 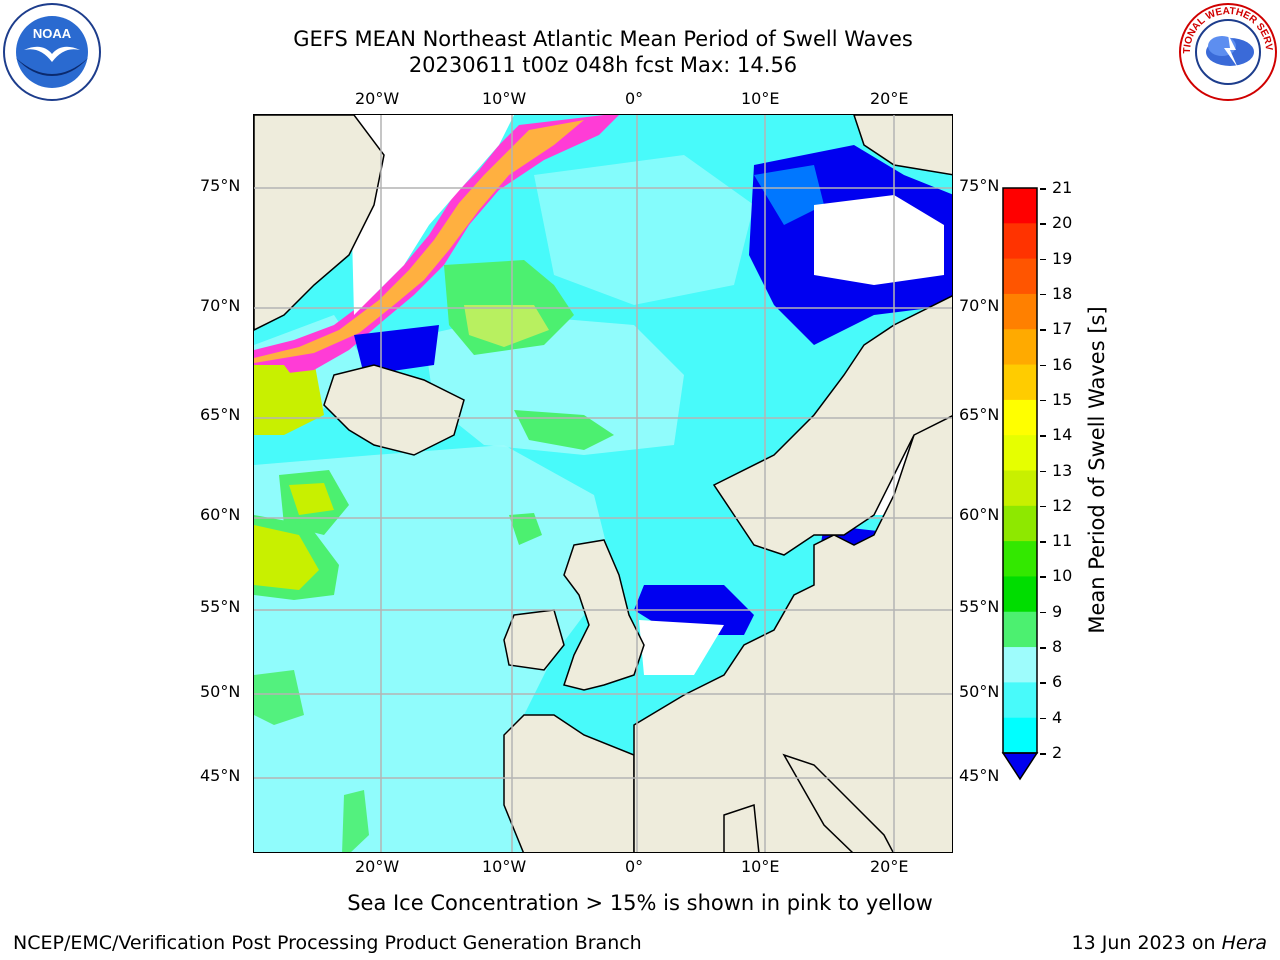 I want to click on colorbar-tick-label: 10, so click(x=1062, y=576).